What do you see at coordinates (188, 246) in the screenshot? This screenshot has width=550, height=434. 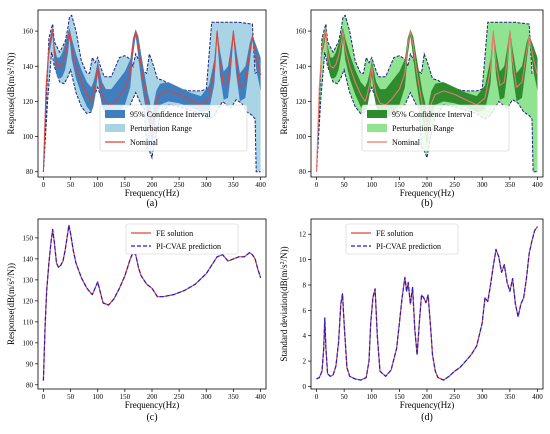 I see `legend-label-pi-cvae-prediction: PI-CVAE prediction` at bounding box center [188, 246].